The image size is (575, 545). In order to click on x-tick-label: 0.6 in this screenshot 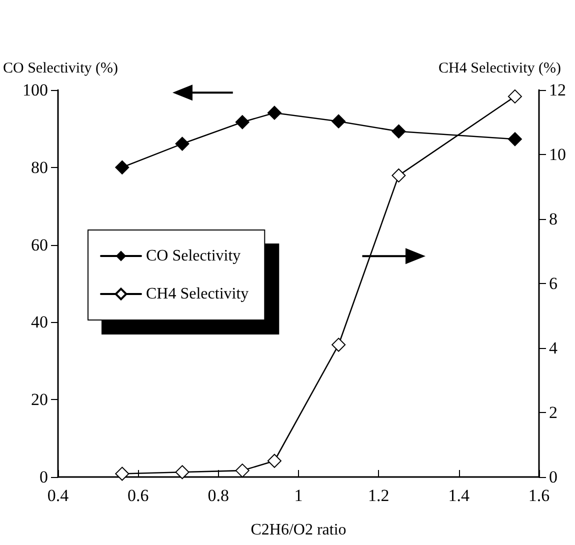, I will do `click(138, 495)`.